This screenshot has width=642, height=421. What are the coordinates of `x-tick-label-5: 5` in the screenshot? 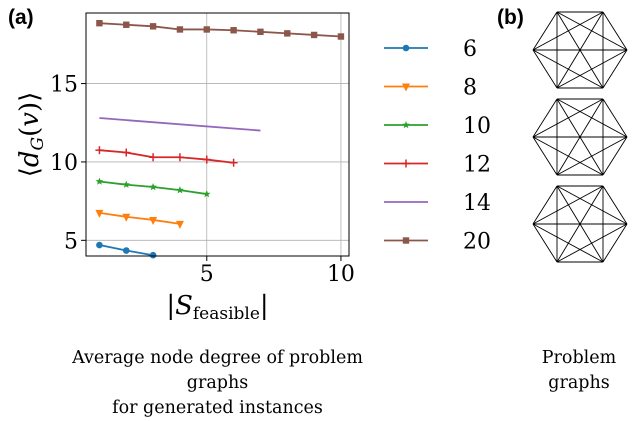 It's located at (207, 274).